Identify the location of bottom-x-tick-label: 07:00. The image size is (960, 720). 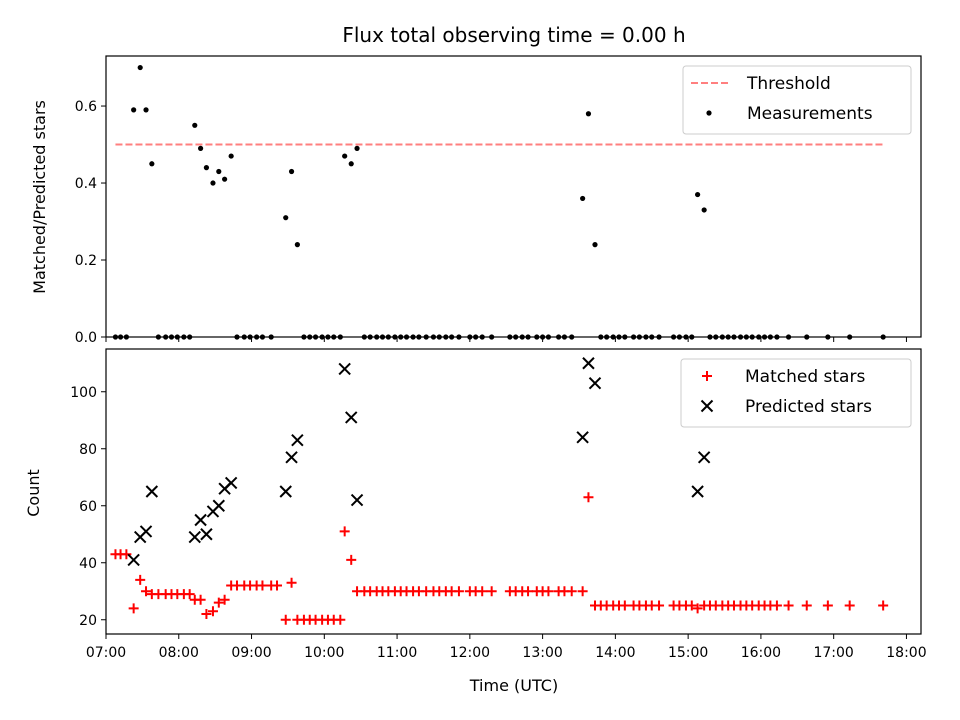
(106, 653).